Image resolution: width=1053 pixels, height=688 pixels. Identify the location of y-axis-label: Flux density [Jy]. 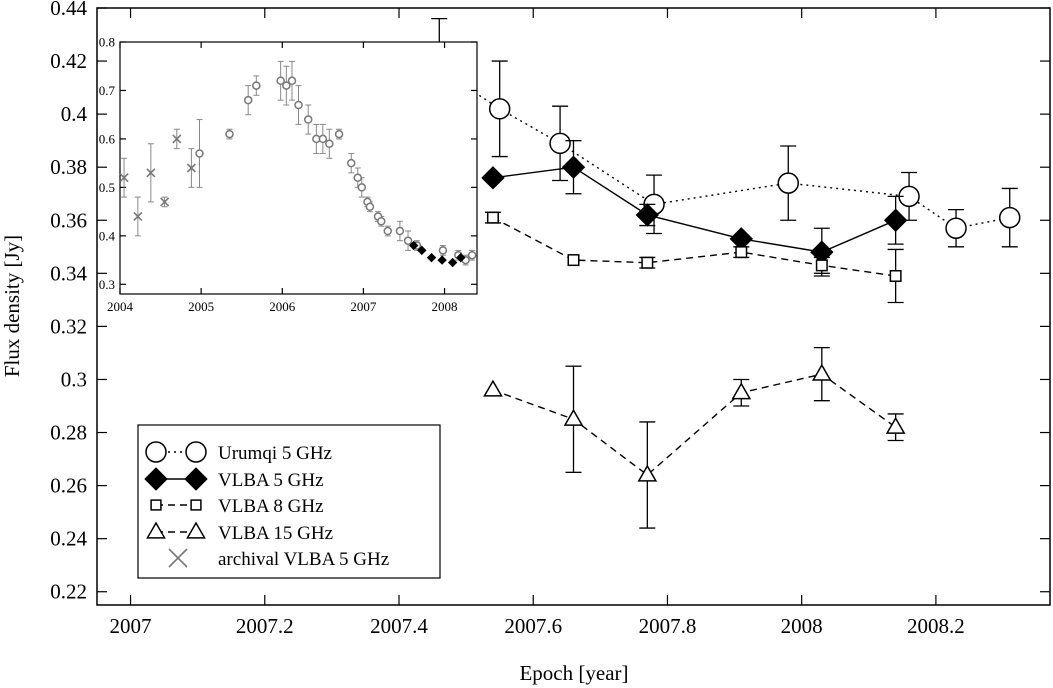
(12, 306).